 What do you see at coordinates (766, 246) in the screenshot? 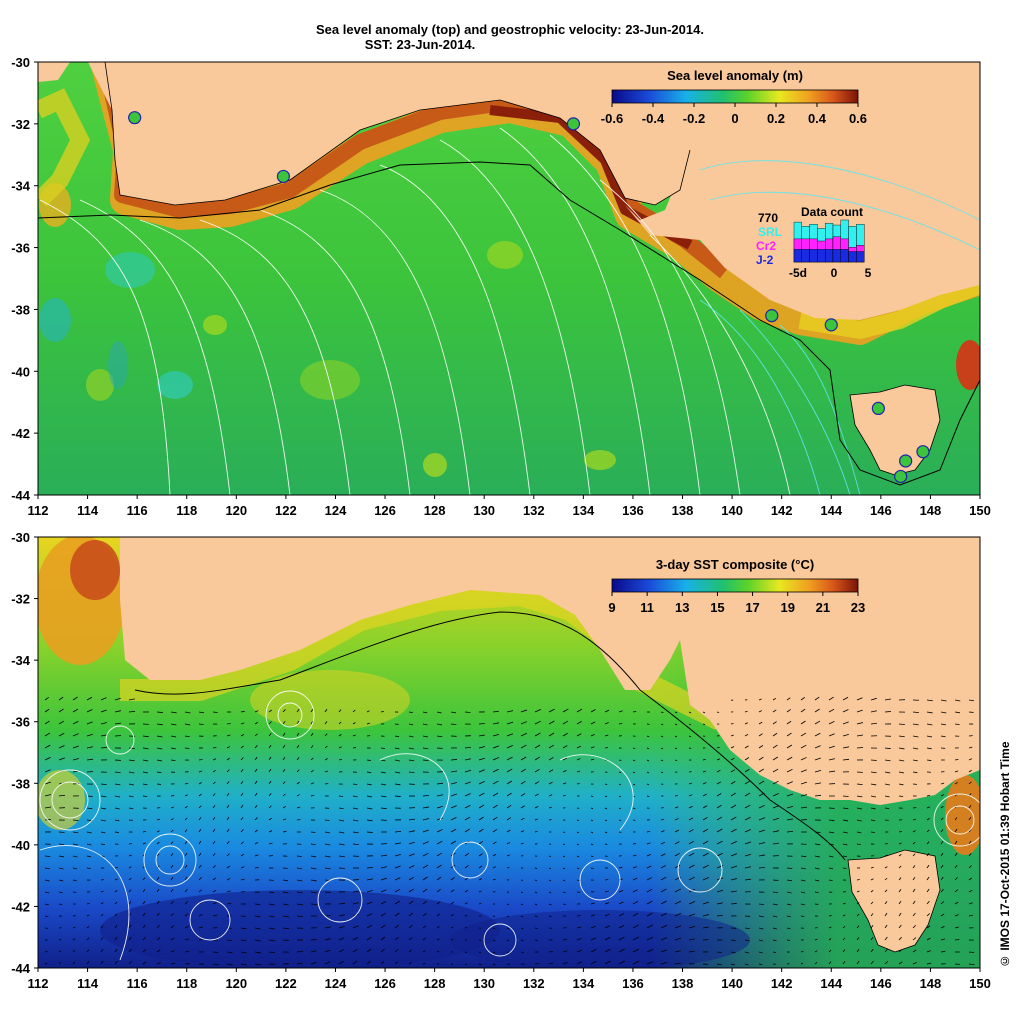
I see `inset-mission-cr2: Cr2` at bounding box center [766, 246].